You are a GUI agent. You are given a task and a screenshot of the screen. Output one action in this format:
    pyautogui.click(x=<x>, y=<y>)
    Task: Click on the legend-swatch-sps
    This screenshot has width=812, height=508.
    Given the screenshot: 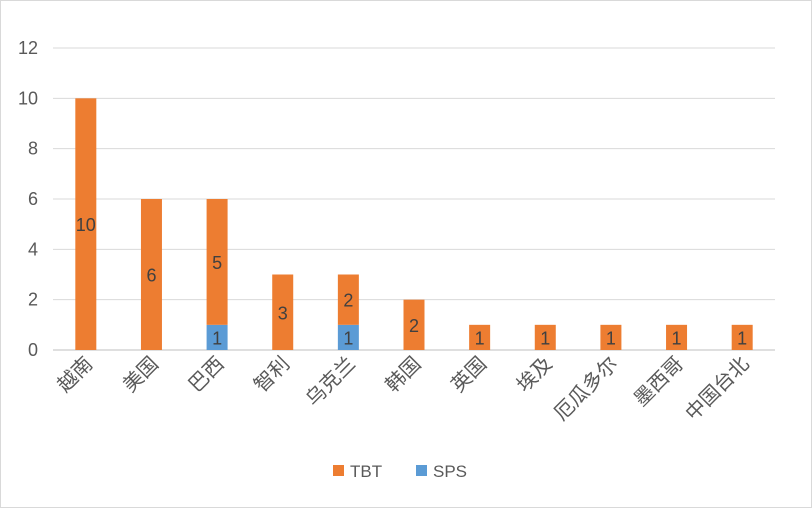 What is the action you would take?
    pyautogui.click(x=421, y=470)
    